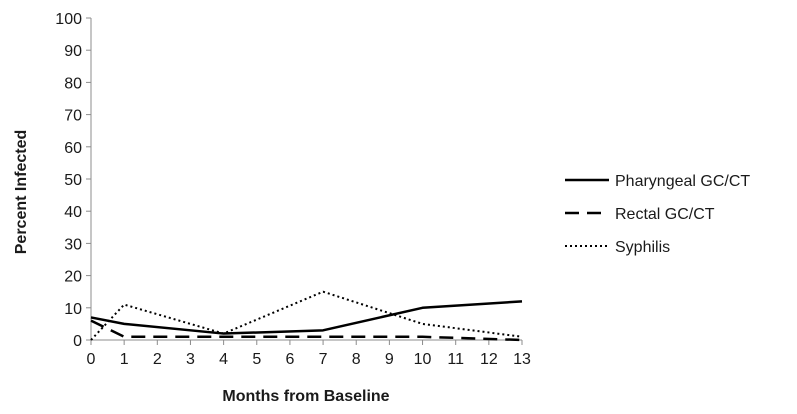  I want to click on x-ticks: 0 1 2 3 4 5 6 7 8 9 10 11 12 13, so click(309, 354).